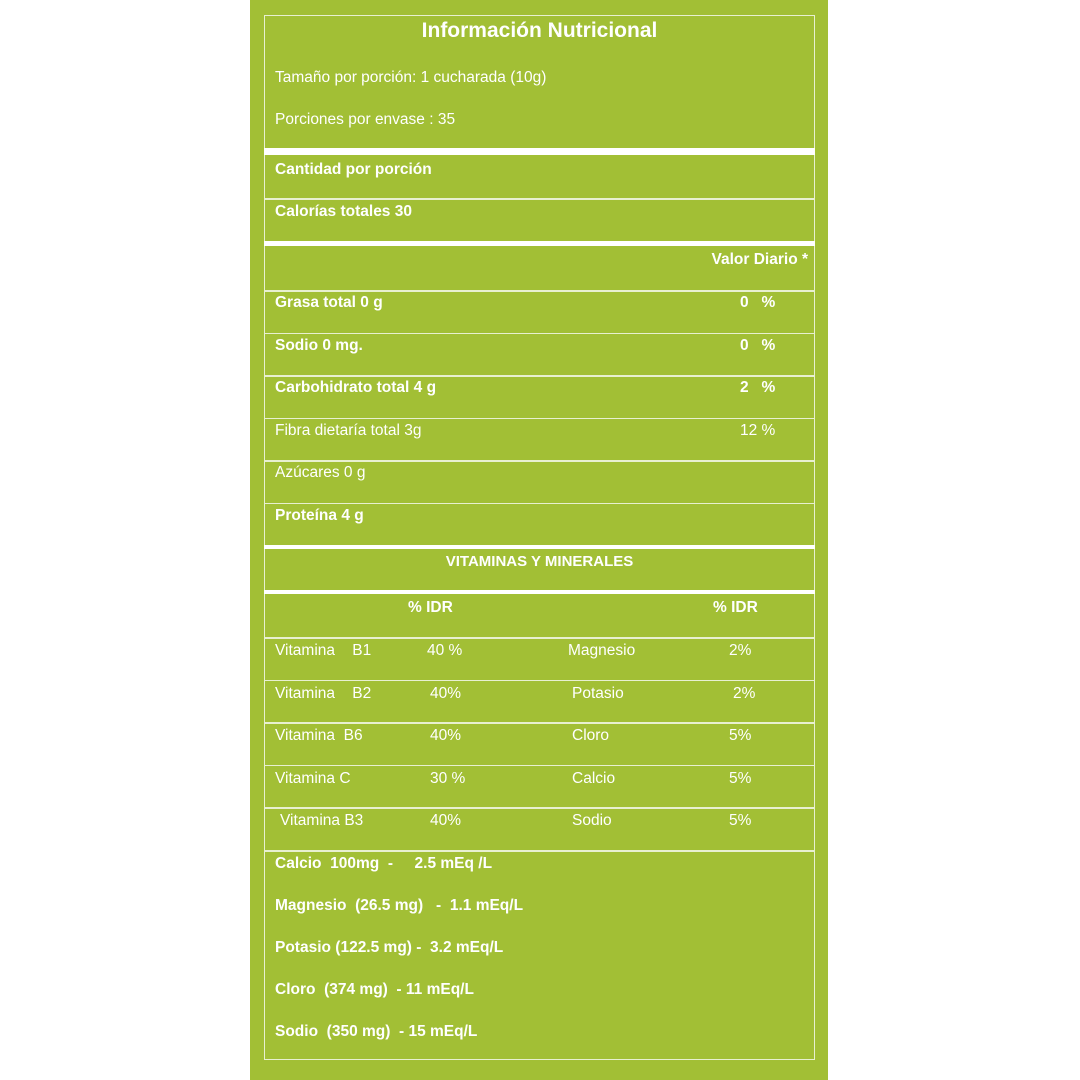  What do you see at coordinates (448, 778) in the screenshot?
I see `vitamin-value: 30 %` at bounding box center [448, 778].